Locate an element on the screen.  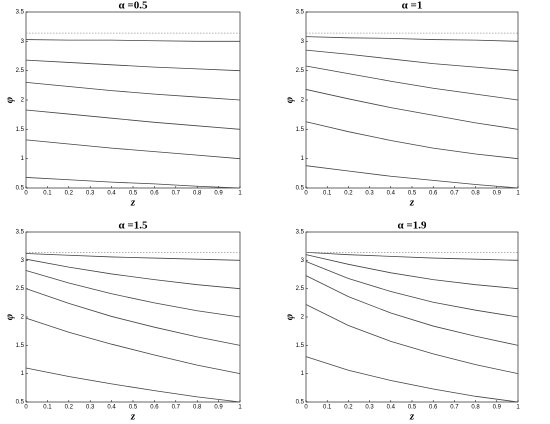
panel-title: α =1 is located at coordinates (412, 6).